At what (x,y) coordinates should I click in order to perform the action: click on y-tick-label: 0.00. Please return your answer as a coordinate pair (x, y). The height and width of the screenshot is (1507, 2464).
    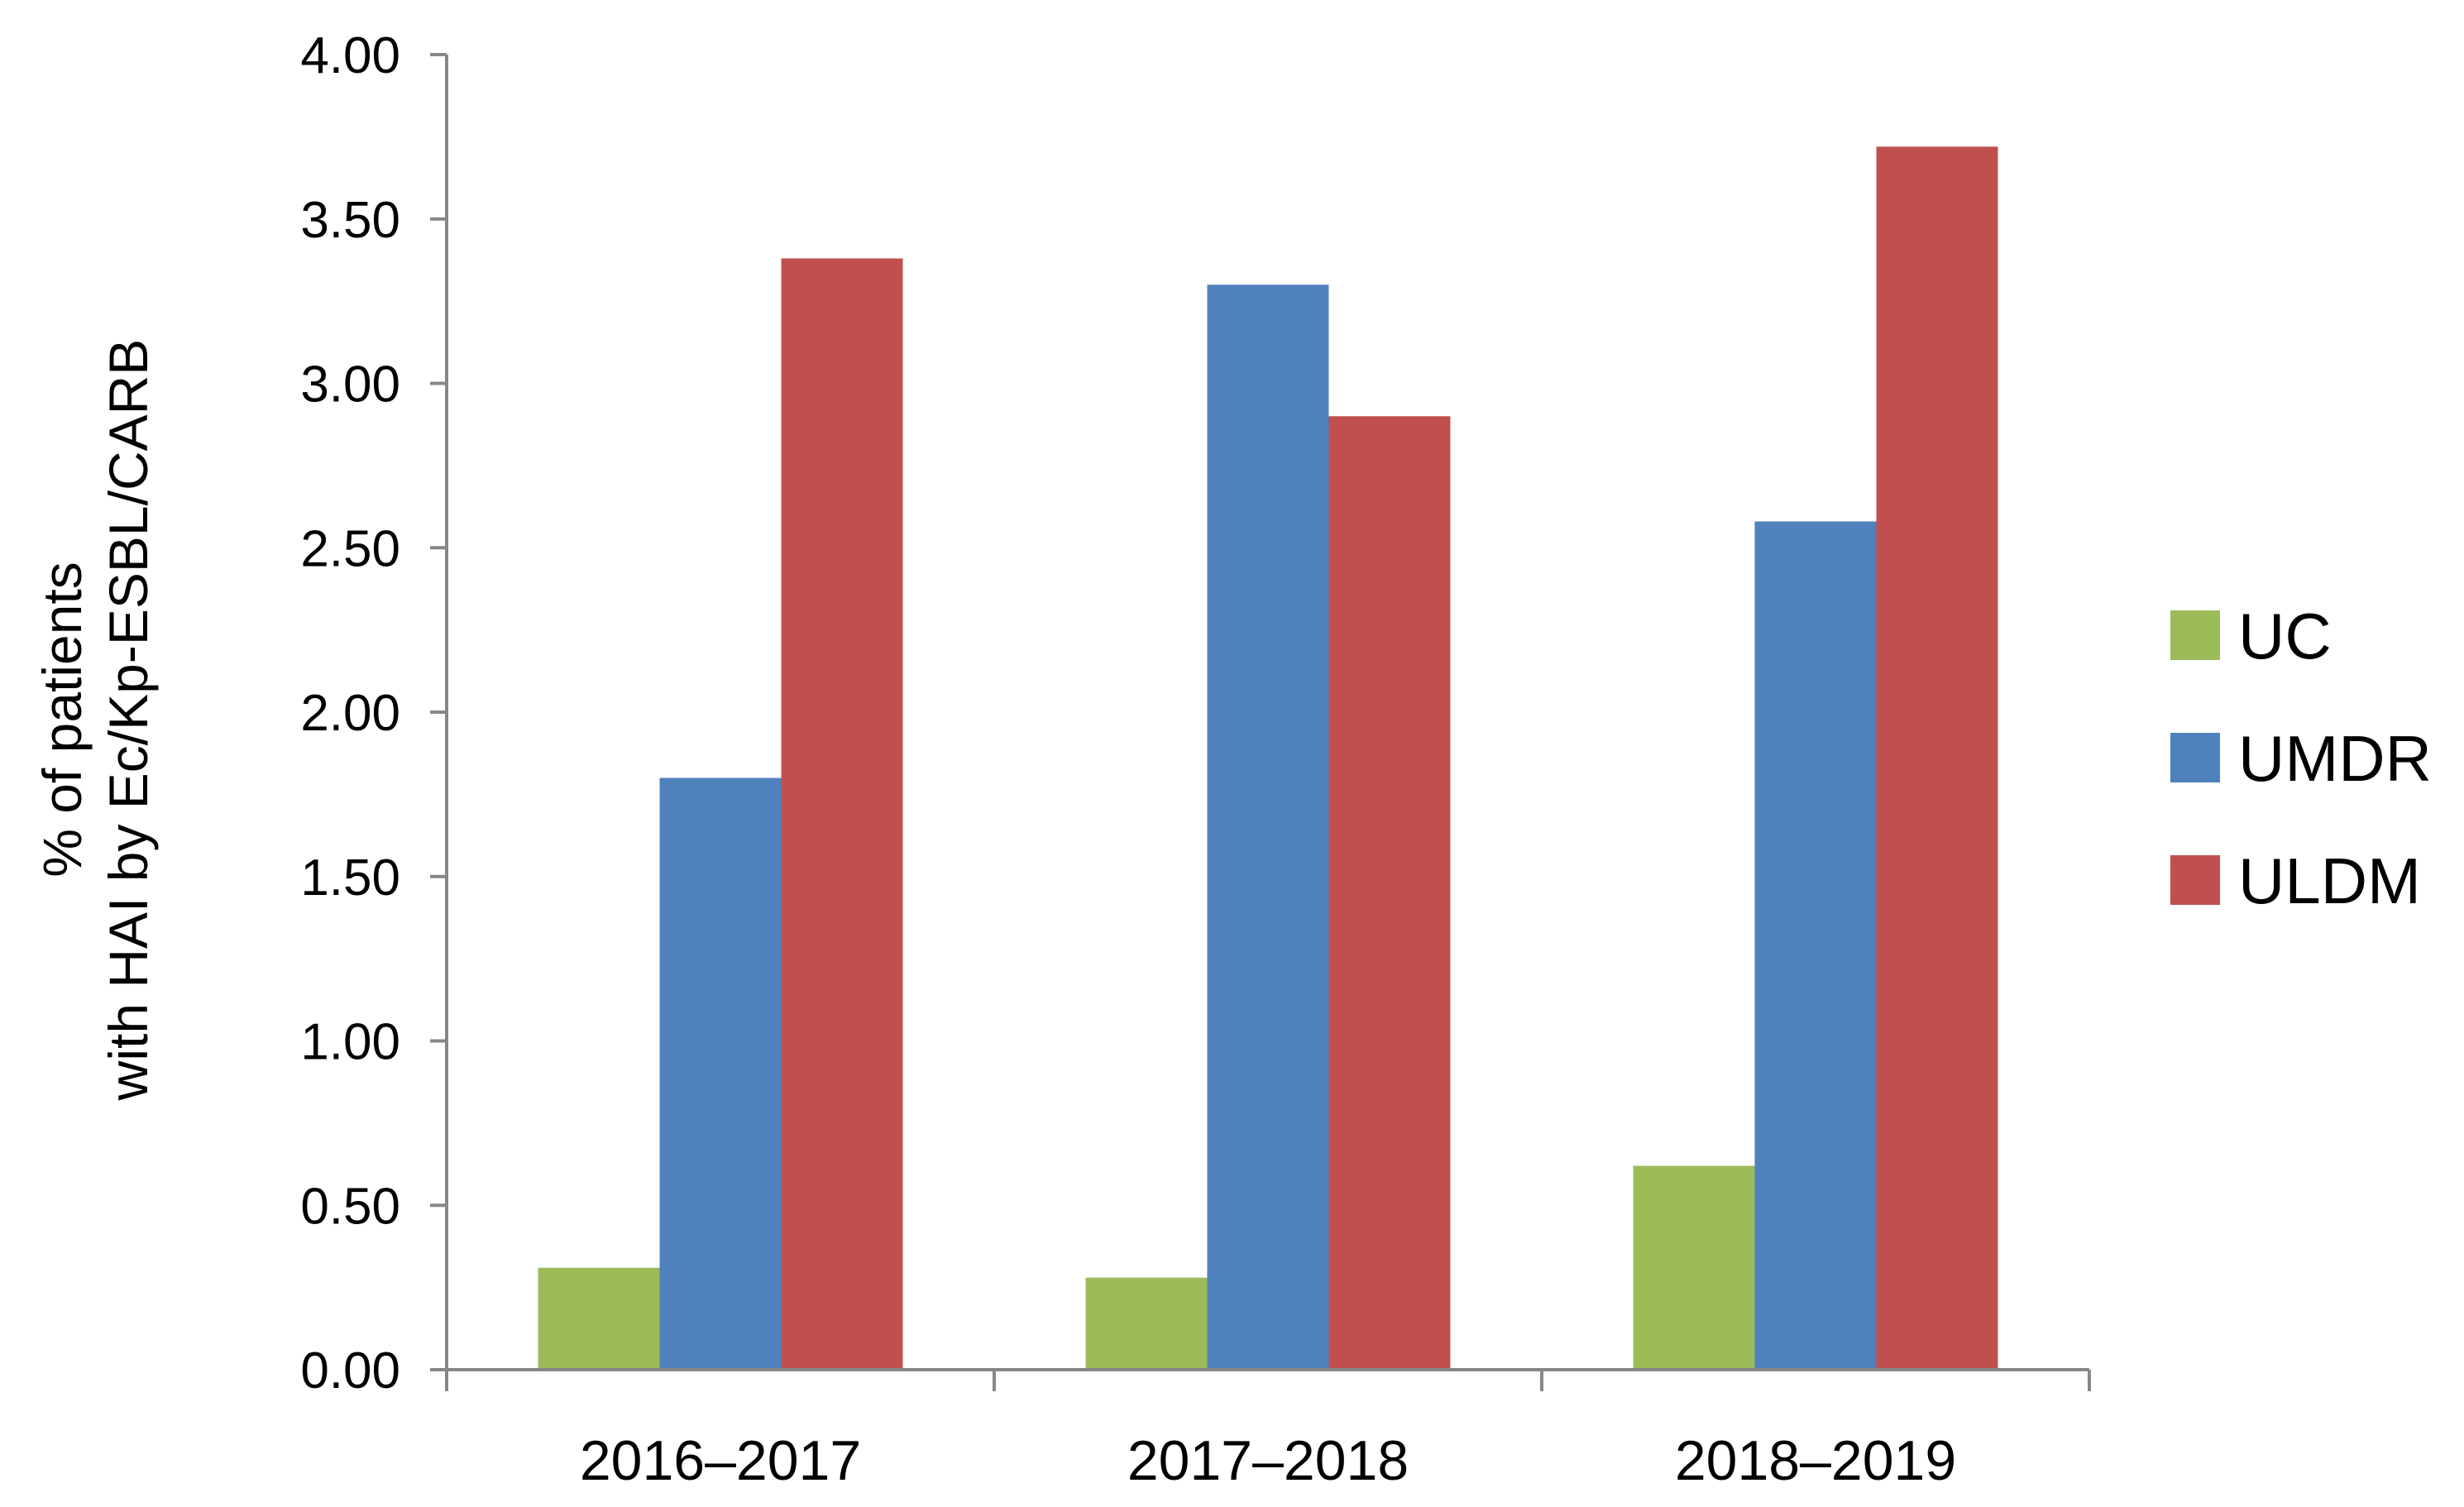
    Looking at the image, I should click on (350, 1371).